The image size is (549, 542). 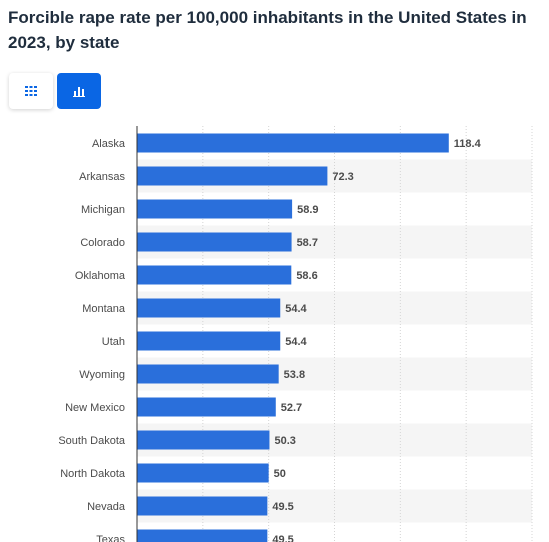 I want to click on category-label: Wyoming, so click(x=102, y=375).